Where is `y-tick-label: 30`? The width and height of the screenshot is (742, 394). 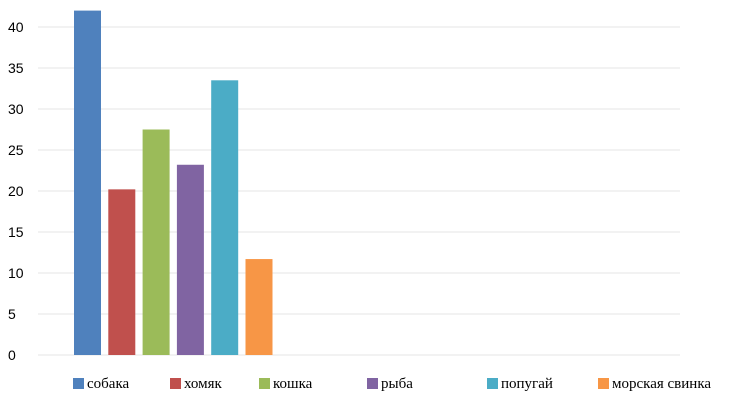
y-tick-label: 30 is located at coordinates (16, 109).